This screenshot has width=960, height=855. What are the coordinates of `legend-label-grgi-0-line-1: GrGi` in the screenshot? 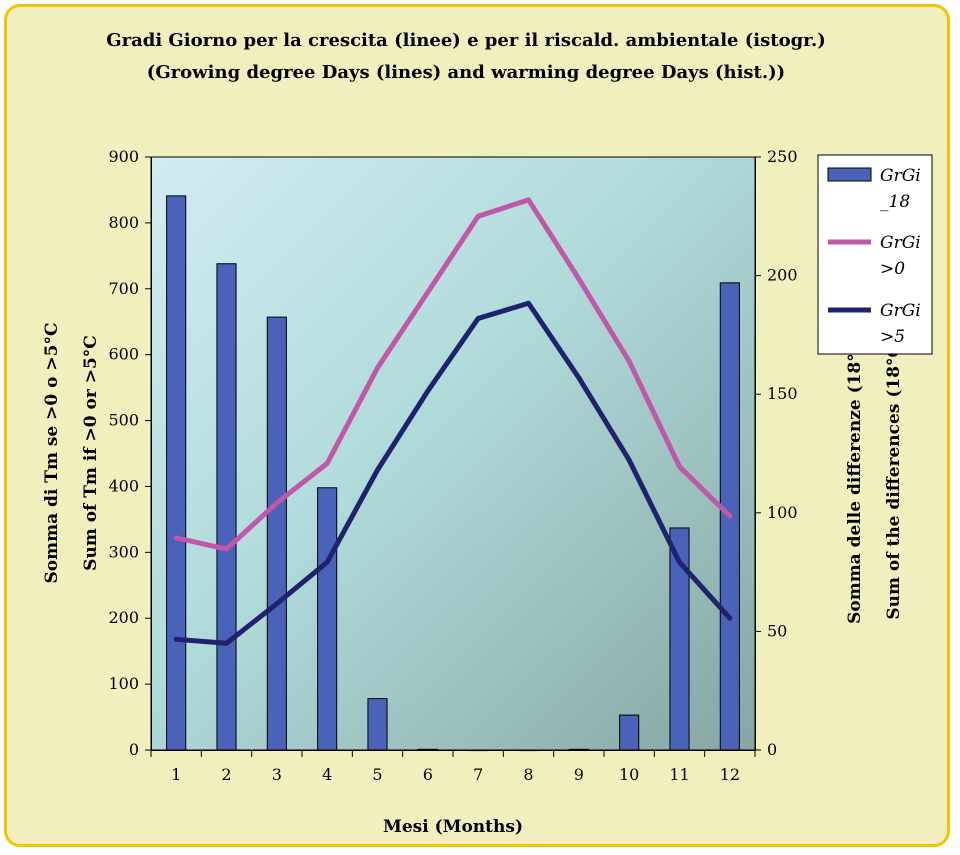 It's located at (900, 243).